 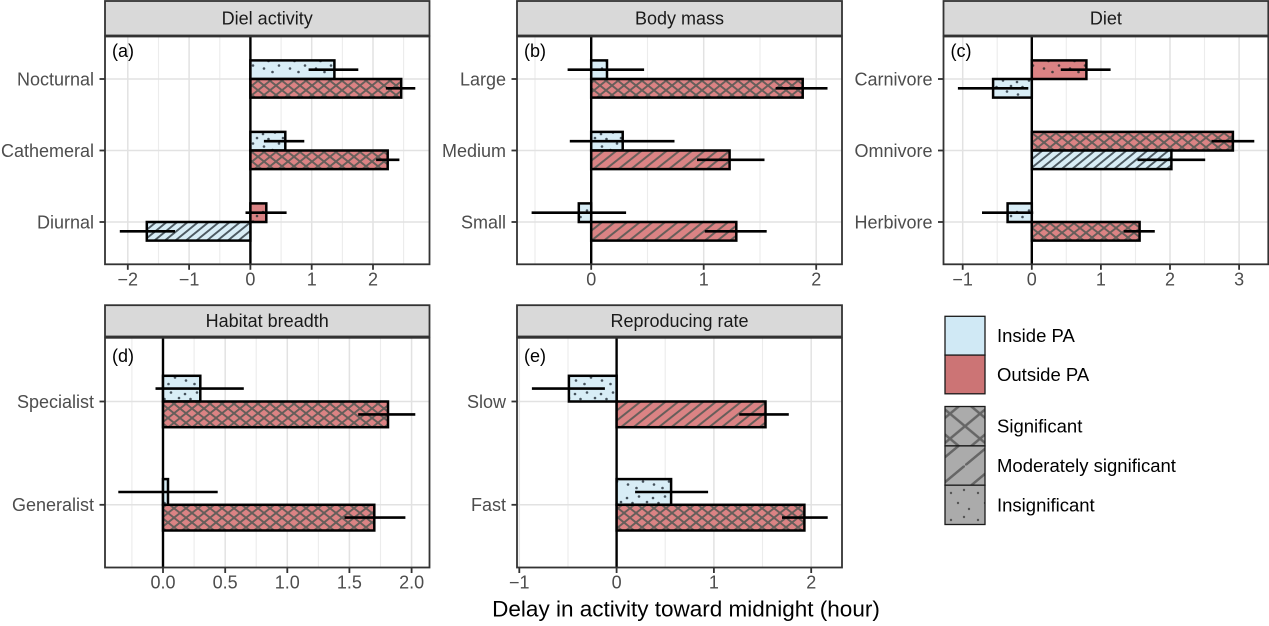 What do you see at coordinates (1086, 465) in the screenshot?
I see `svg-text: Moderately significant` at bounding box center [1086, 465].